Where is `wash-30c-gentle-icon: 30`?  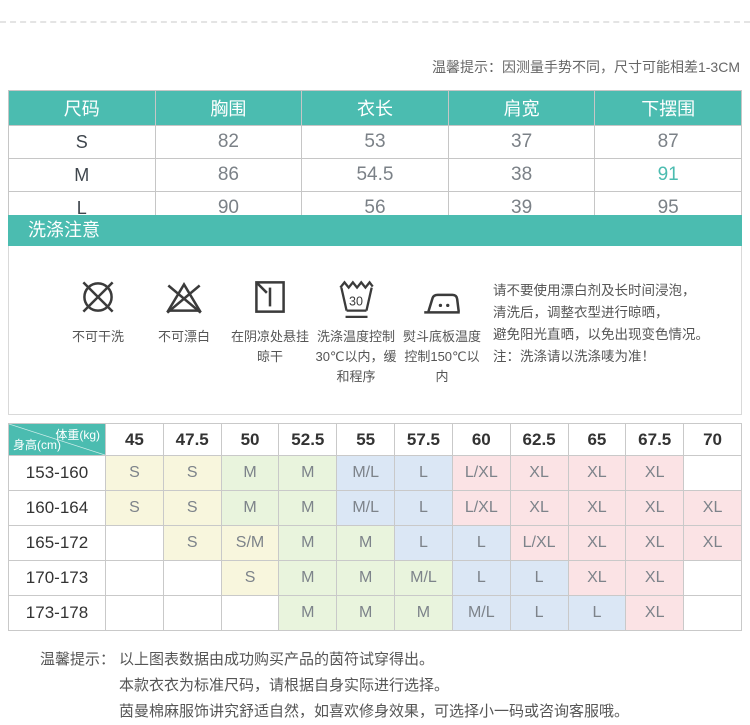
wash-30c-gentle-icon: 30 is located at coordinates (356, 299).